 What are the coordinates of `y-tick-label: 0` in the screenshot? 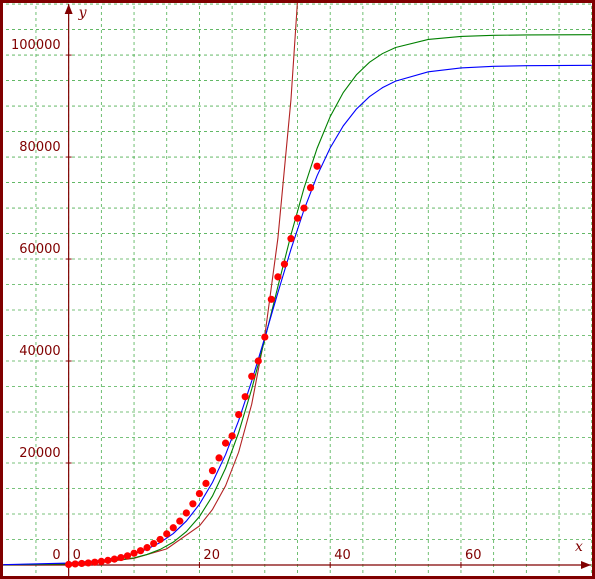 It's located at (56, 555).